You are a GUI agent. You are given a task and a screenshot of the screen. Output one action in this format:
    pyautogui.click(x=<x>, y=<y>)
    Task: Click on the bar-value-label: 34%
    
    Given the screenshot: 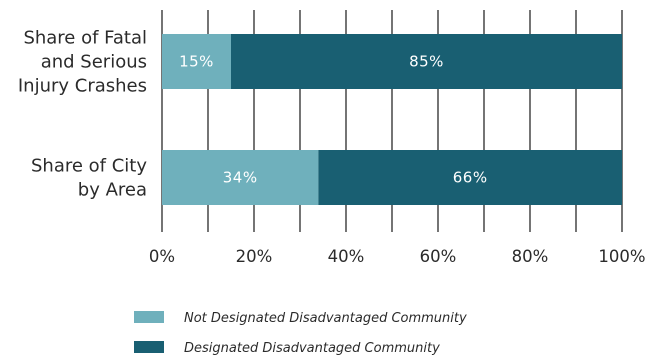 What is the action you would take?
    pyautogui.click(x=240, y=178)
    